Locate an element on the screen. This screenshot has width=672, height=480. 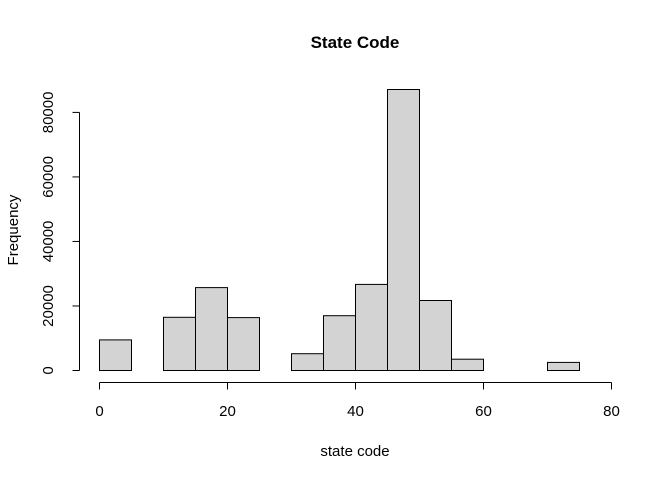
y-tick-label: 80000 is located at coordinates (48, 113).